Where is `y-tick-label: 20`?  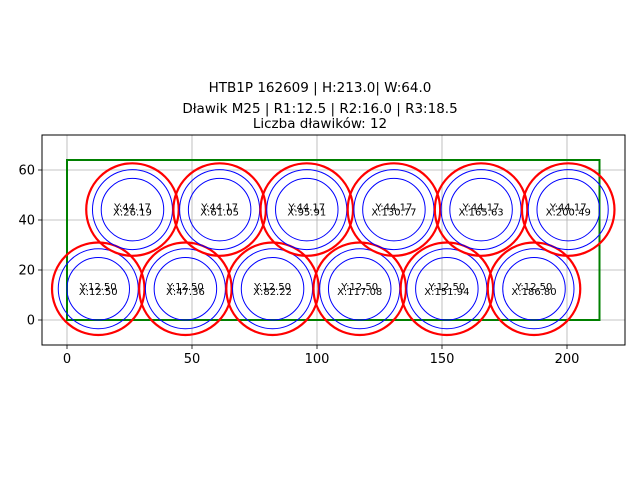
y-tick-label: 20 is located at coordinates (26, 271).